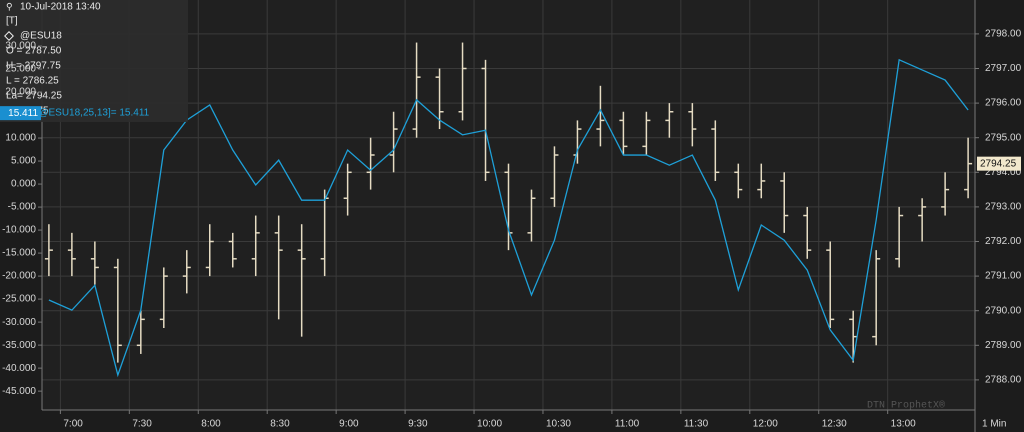  Describe the element at coordinates (1003, 310) in the screenshot. I see `y-tick-label: 2790.00` at that location.